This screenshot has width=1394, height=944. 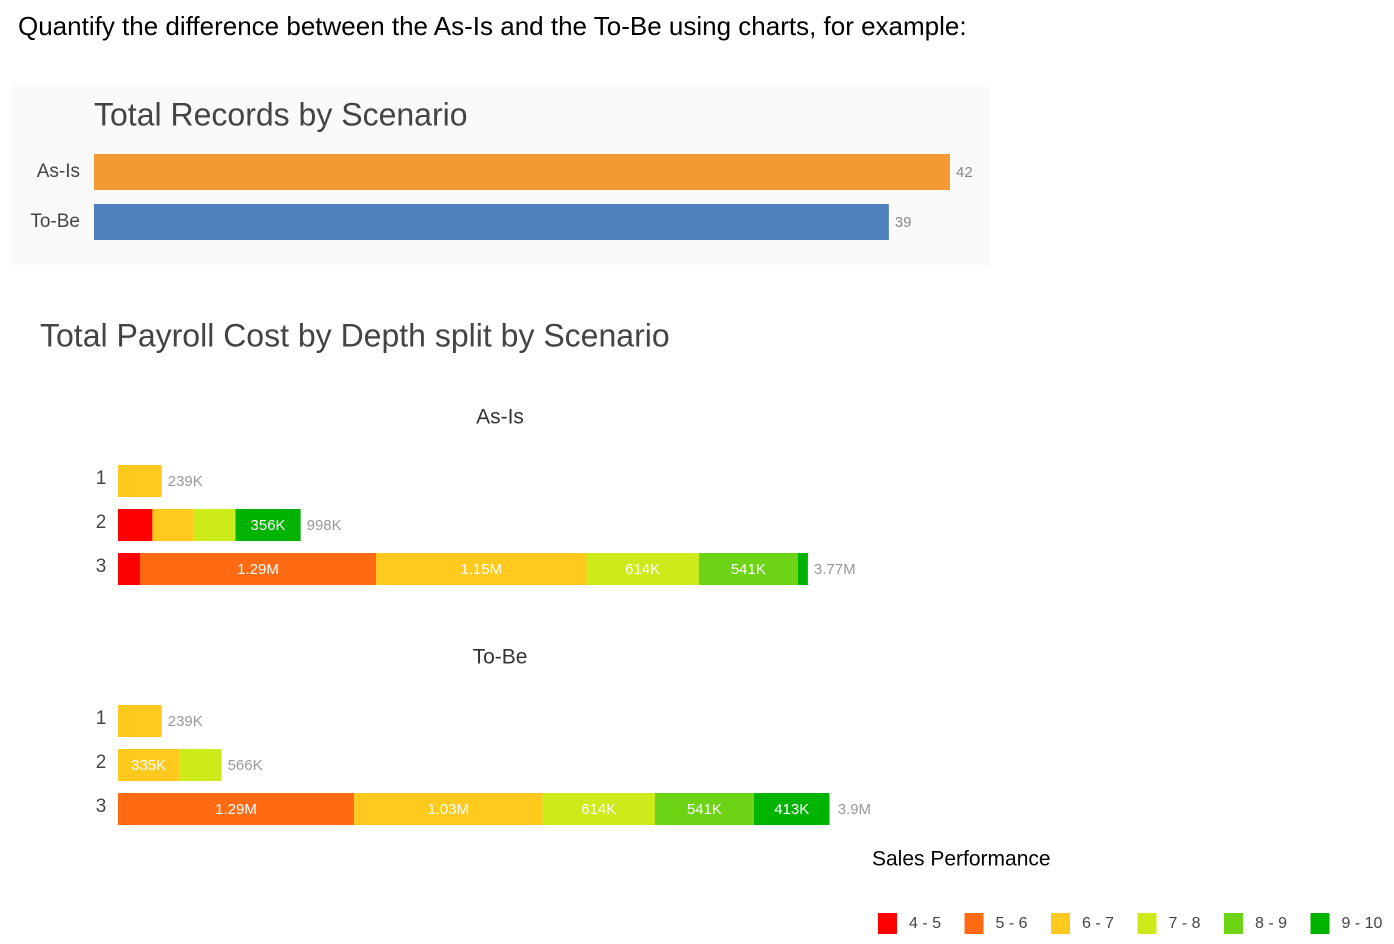 I want to click on segment-label: 413K, so click(x=791, y=809).